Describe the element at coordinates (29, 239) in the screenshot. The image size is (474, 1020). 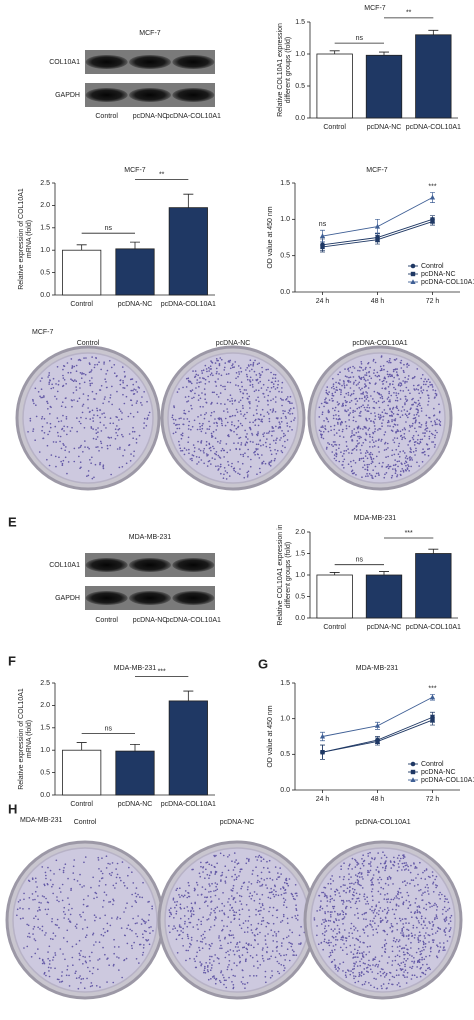
I see `y-axis-label: mRNA (fold)` at that location.